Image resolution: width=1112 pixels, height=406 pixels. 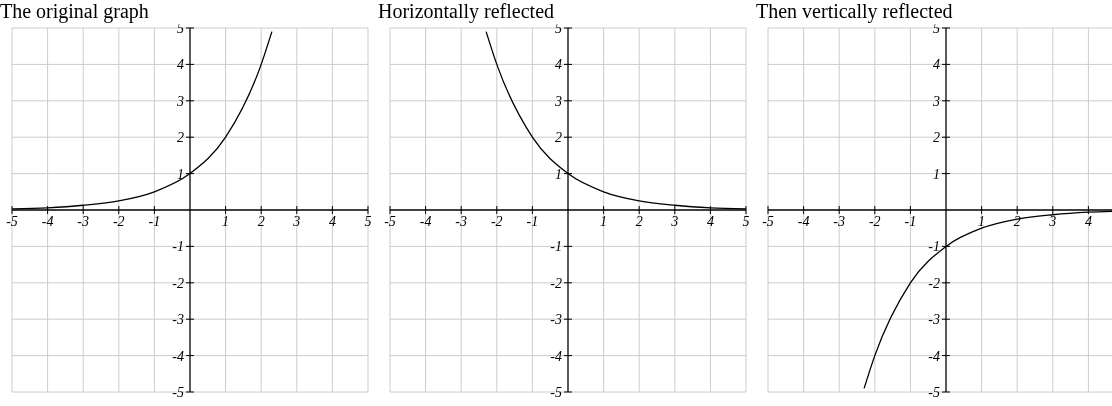 I want to click on chart-title: The original graph, so click(x=74, y=11).